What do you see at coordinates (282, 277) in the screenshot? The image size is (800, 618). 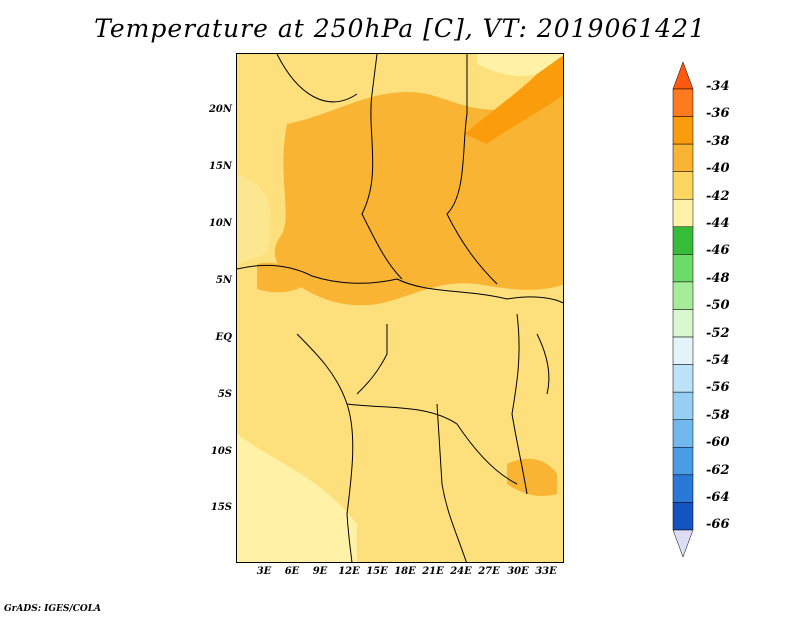 I see `field-warm-west-coast` at bounding box center [282, 277].